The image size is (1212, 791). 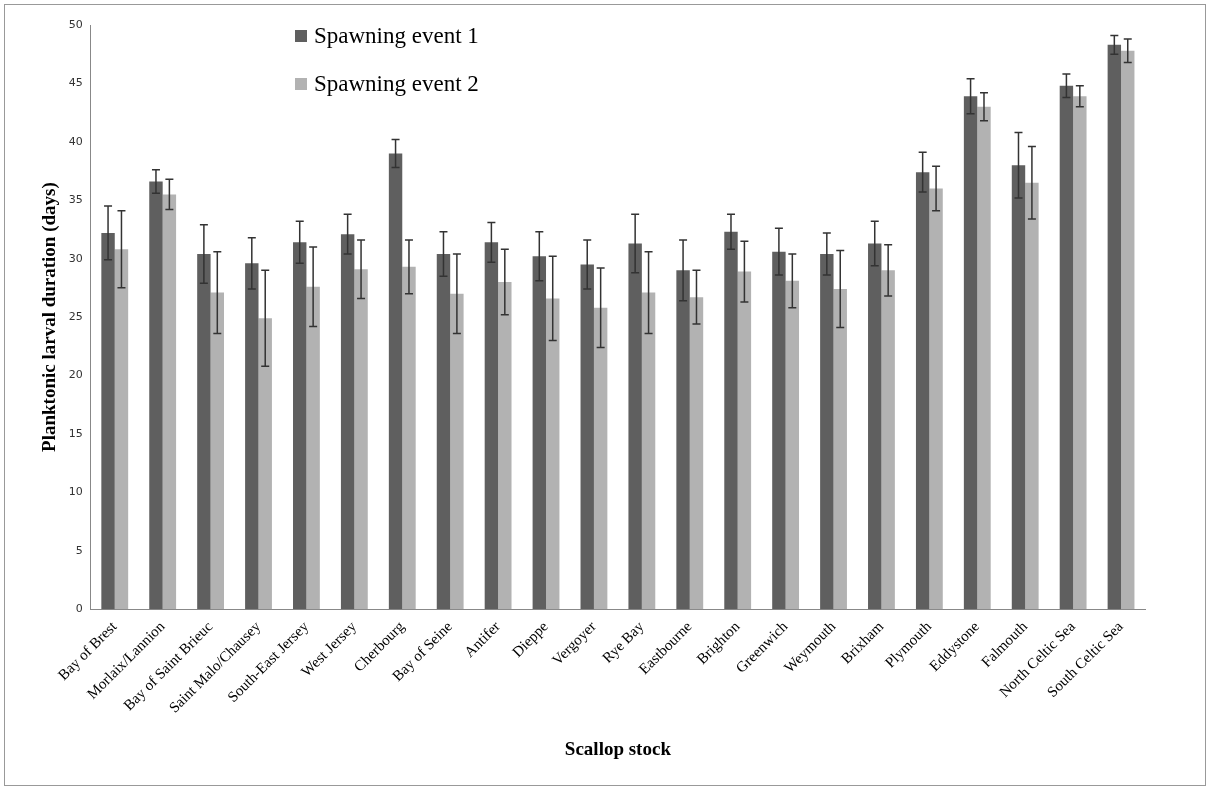 What do you see at coordinates (75, 375) in the screenshot?
I see `y-tick-label: 20` at bounding box center [75, 375].